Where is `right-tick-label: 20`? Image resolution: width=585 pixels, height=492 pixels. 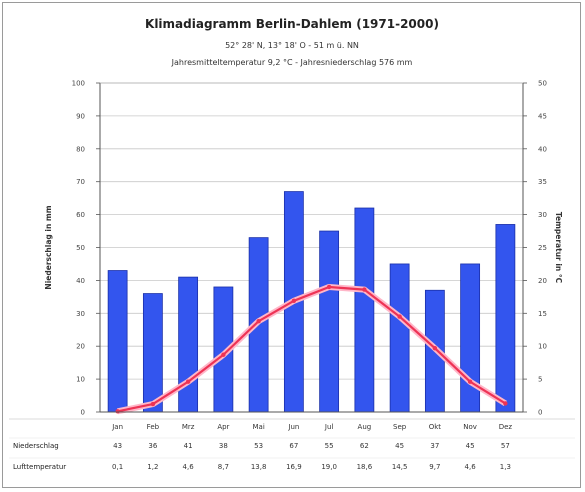
right-tick-label: 20 is located at coordinates (542, 281).